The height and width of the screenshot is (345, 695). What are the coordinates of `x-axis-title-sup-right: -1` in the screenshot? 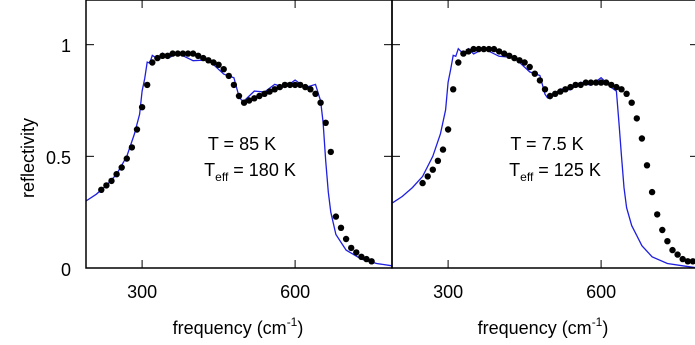 It's located at (597, 322).